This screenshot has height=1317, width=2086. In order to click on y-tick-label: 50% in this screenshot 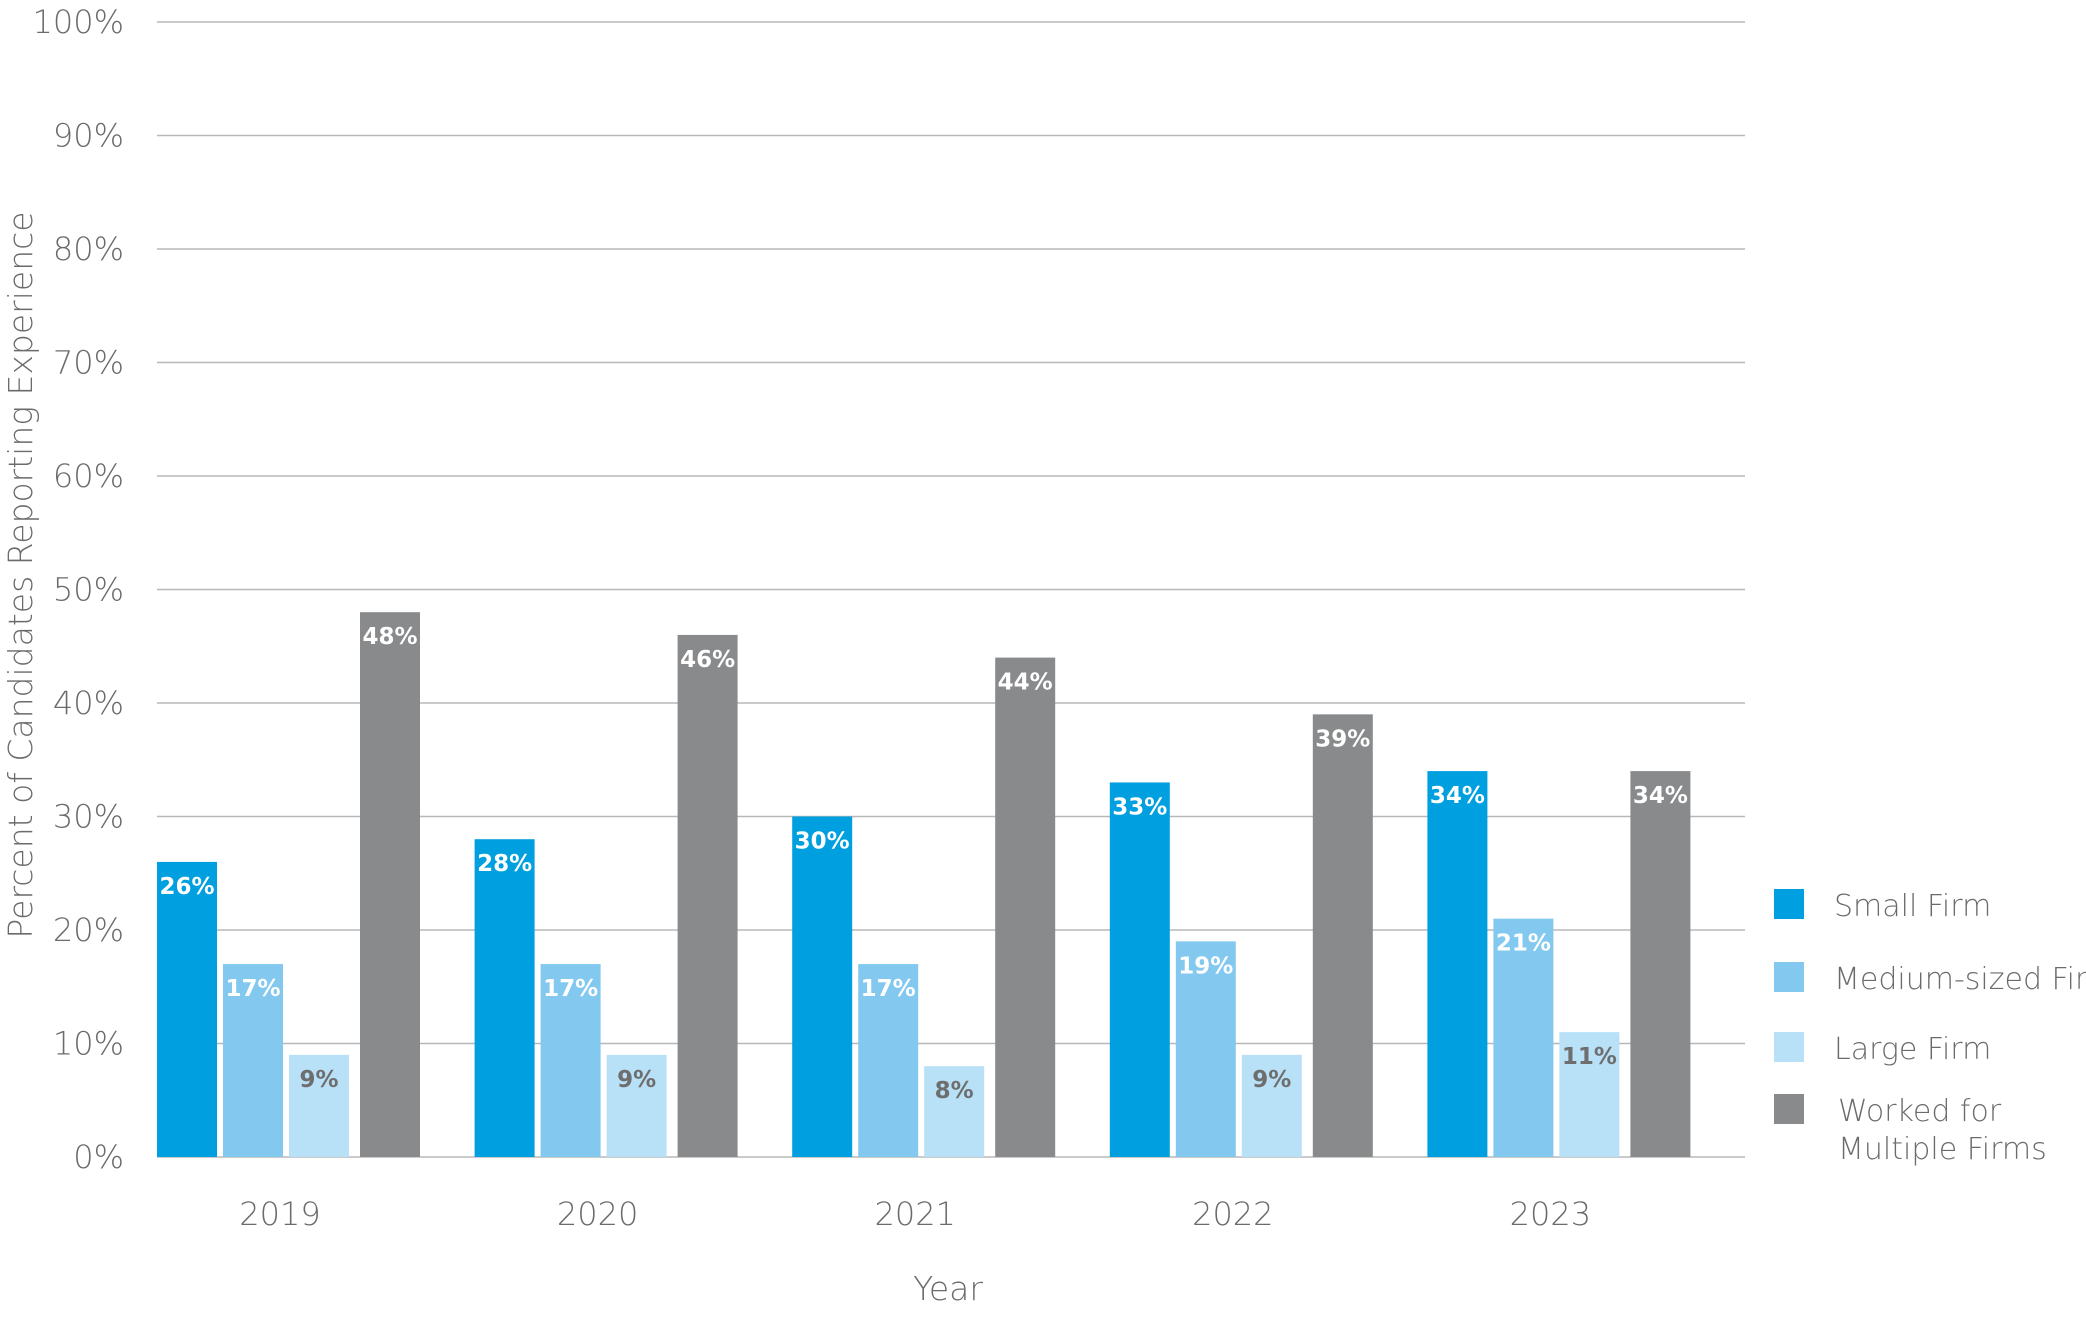, I will do `click(88, 590)`.